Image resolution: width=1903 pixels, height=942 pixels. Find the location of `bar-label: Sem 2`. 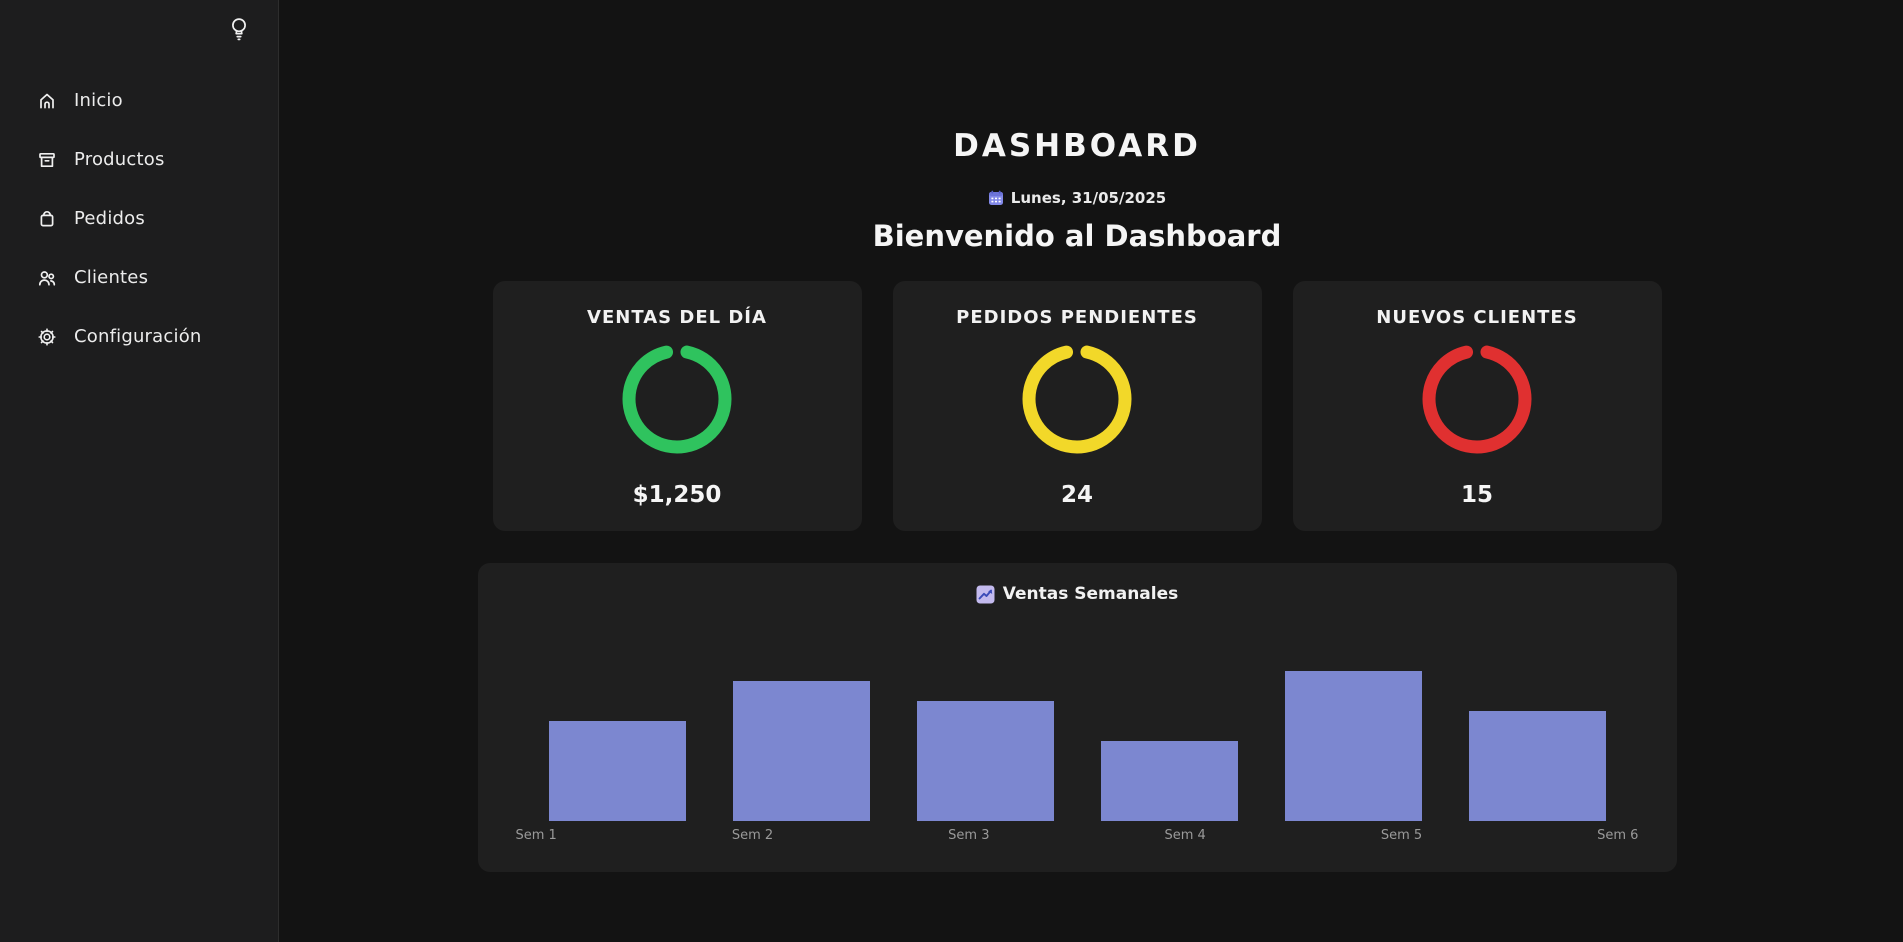

bar-label: Sem 2 is located at coordinates (752, 835).